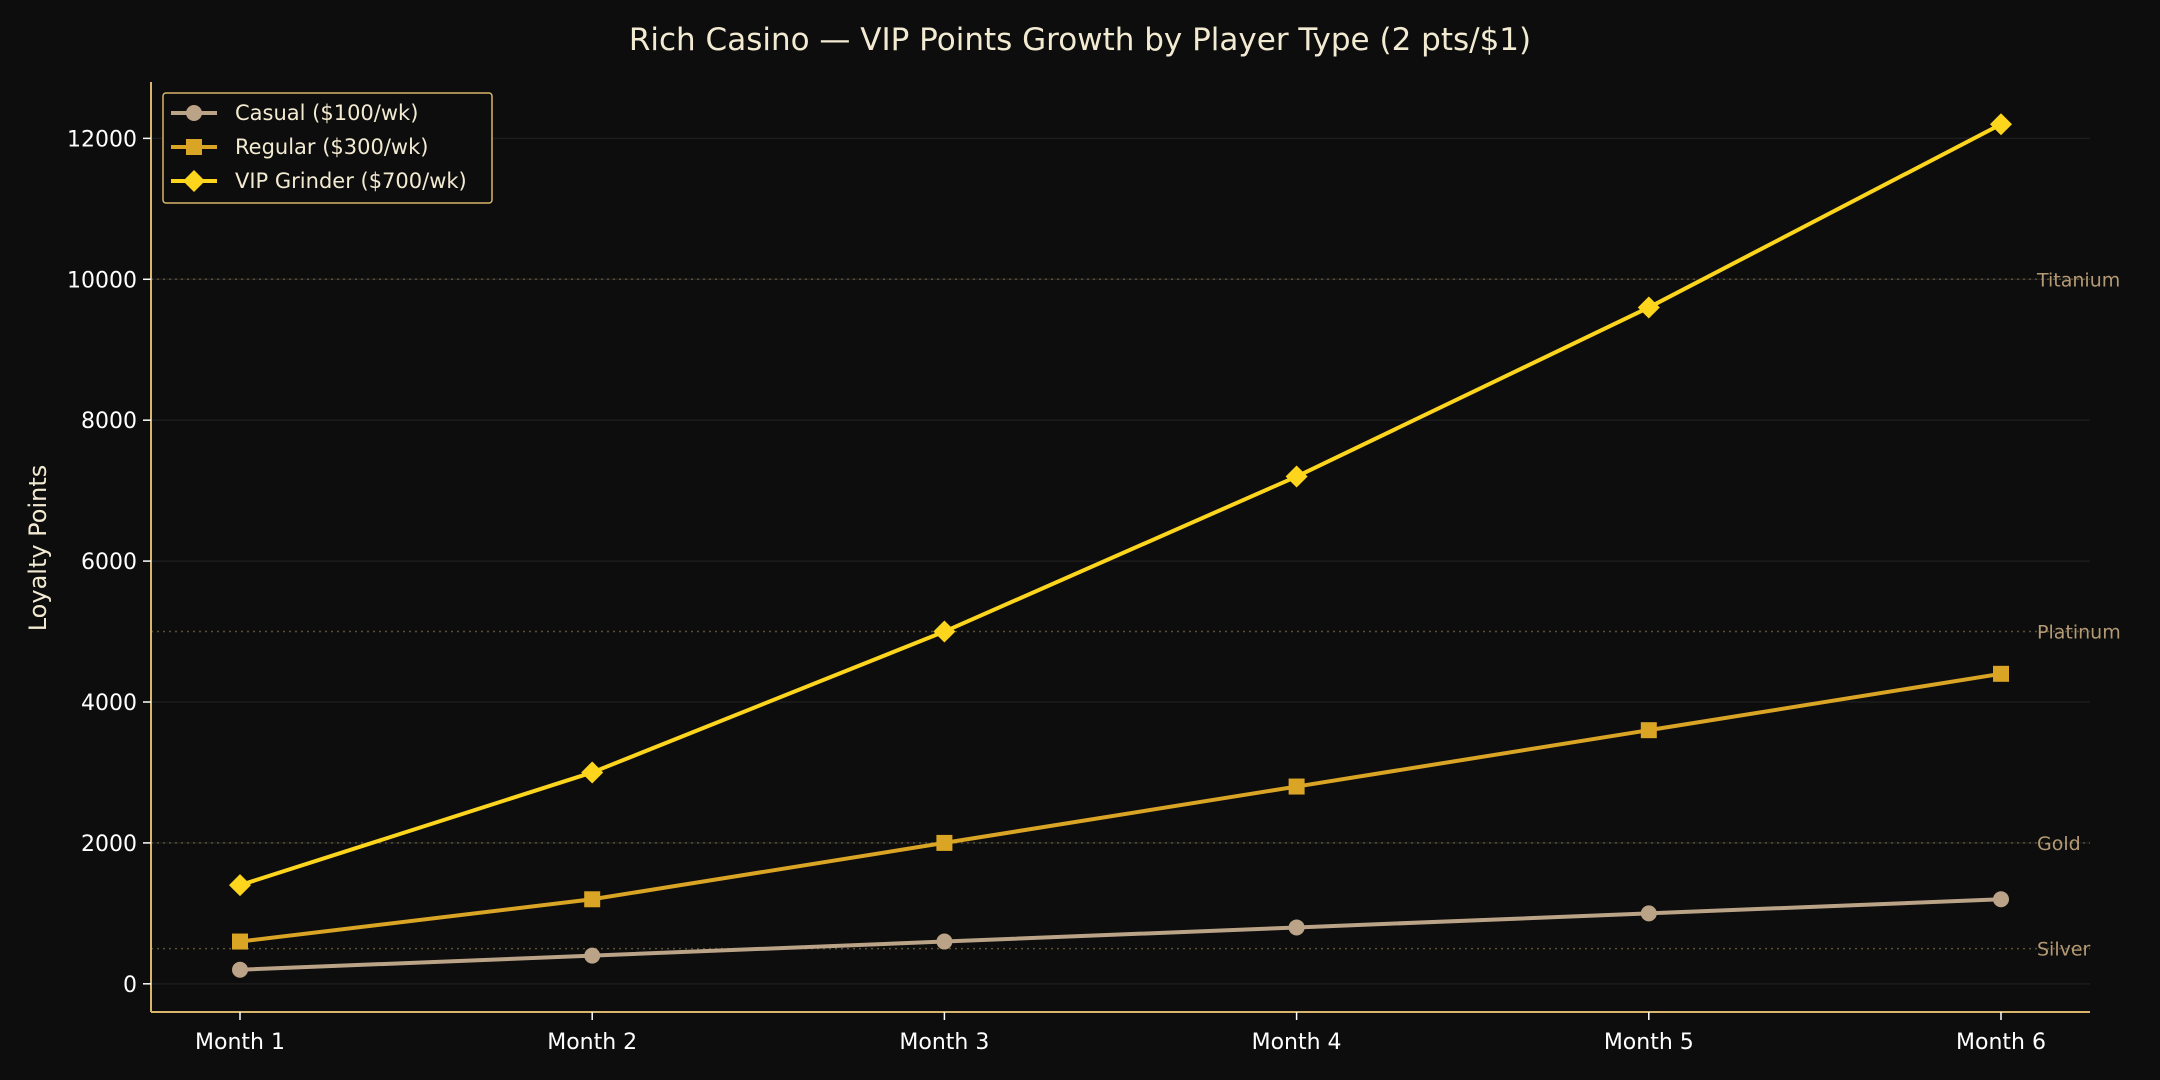 The width and height of the screenshot is (2160, 1080). What do you see at coordinates (130, 985) in the screenshot?
I see `y-tick-label: 0` at bounding box center [130, 985].